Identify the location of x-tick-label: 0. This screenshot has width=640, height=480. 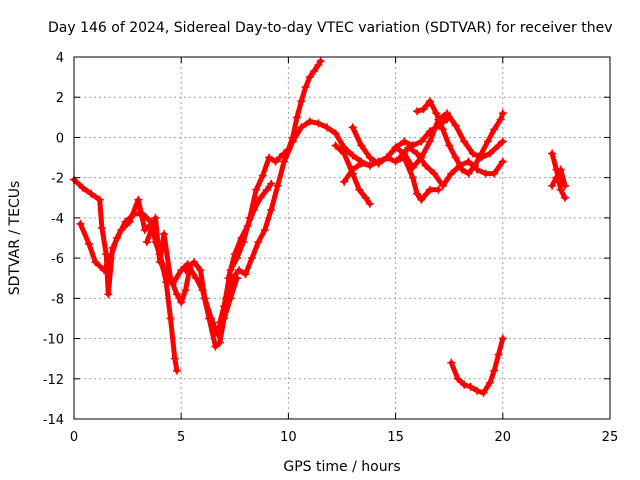
(74, 437).